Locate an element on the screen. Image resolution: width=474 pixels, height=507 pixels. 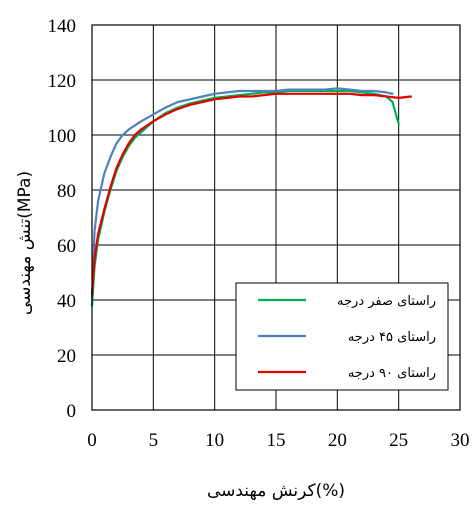
y-tick-label: 120 is located at coordinates (62, 81).